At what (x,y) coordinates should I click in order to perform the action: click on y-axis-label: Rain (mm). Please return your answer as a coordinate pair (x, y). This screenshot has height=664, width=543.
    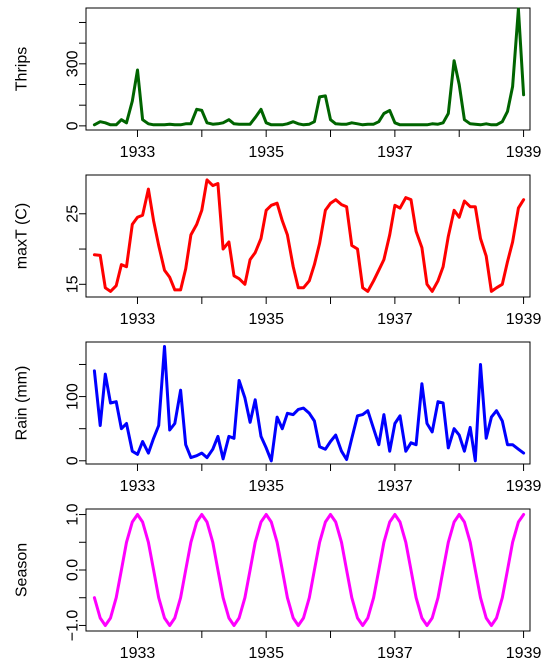
    Looking at the image, I should click on (22, 403).